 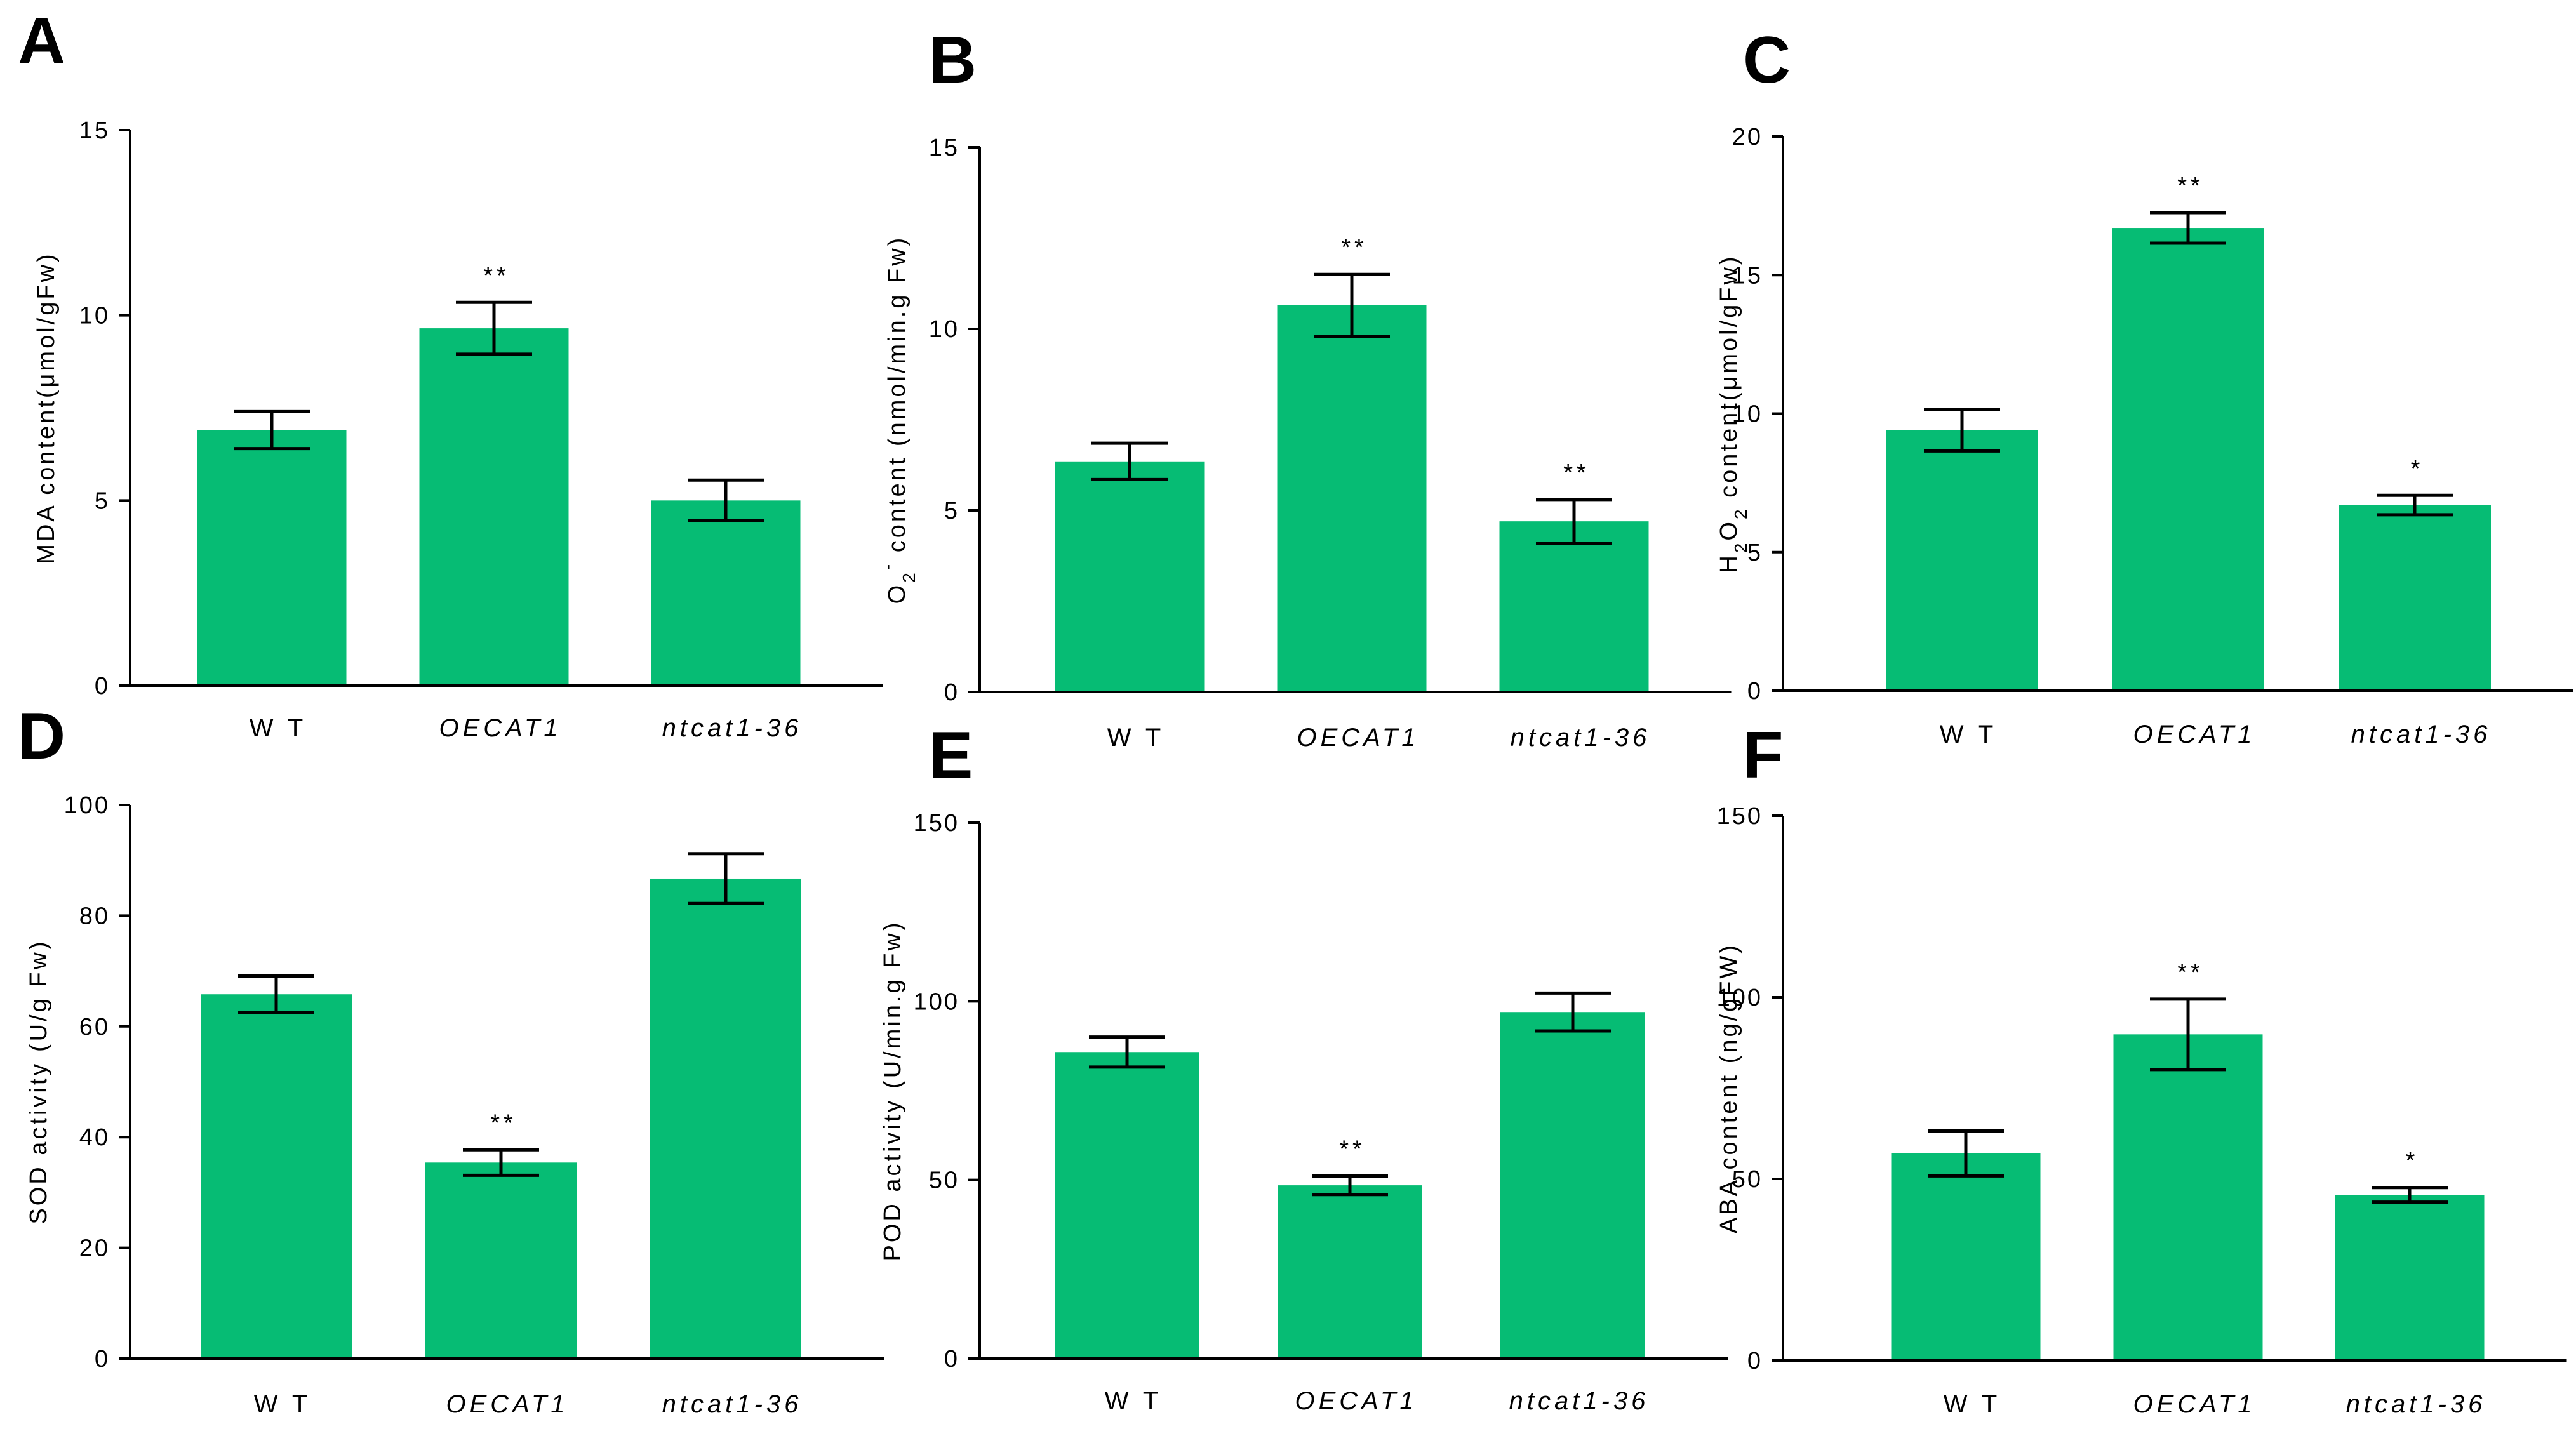 What do you see at coordinates (41, 736) in the screenshot?
I see `panel-letter: D` at bounding box center [41, 736].